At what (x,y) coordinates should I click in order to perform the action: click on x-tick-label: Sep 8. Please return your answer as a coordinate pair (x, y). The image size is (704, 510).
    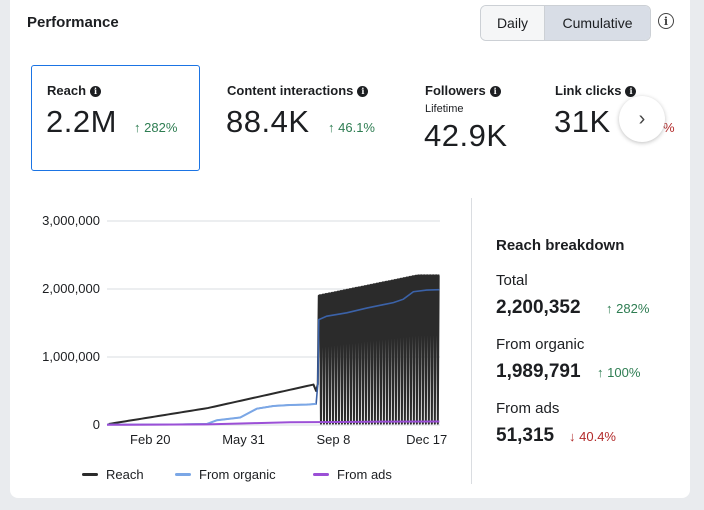
    Looking at the image, I should click on (333, 439).